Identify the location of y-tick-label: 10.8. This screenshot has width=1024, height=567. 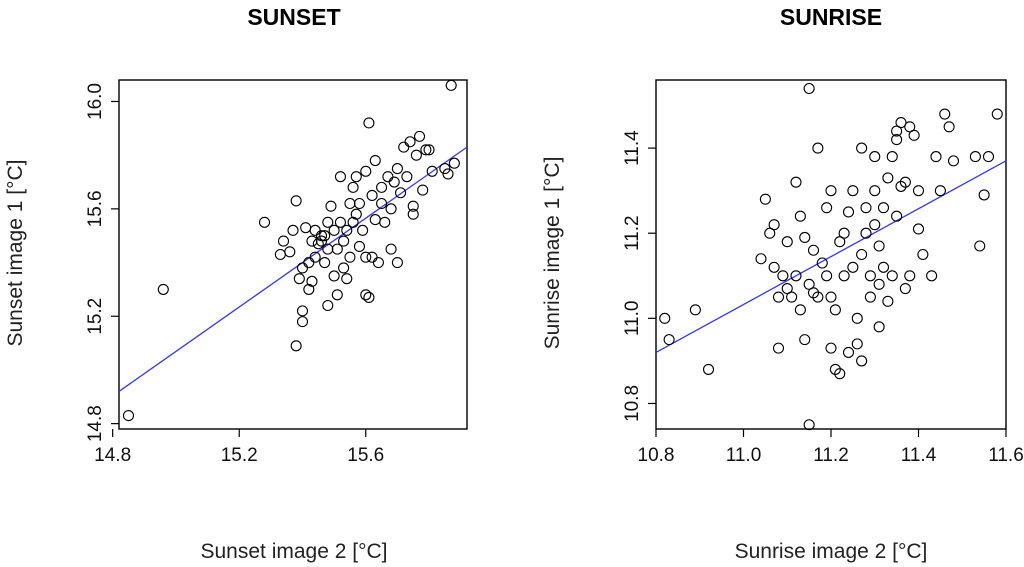
(632, 403).